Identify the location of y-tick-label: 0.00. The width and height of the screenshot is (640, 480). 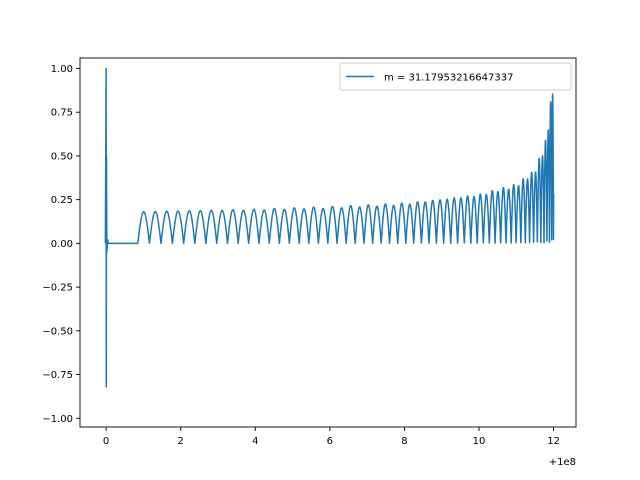
(62, 244).